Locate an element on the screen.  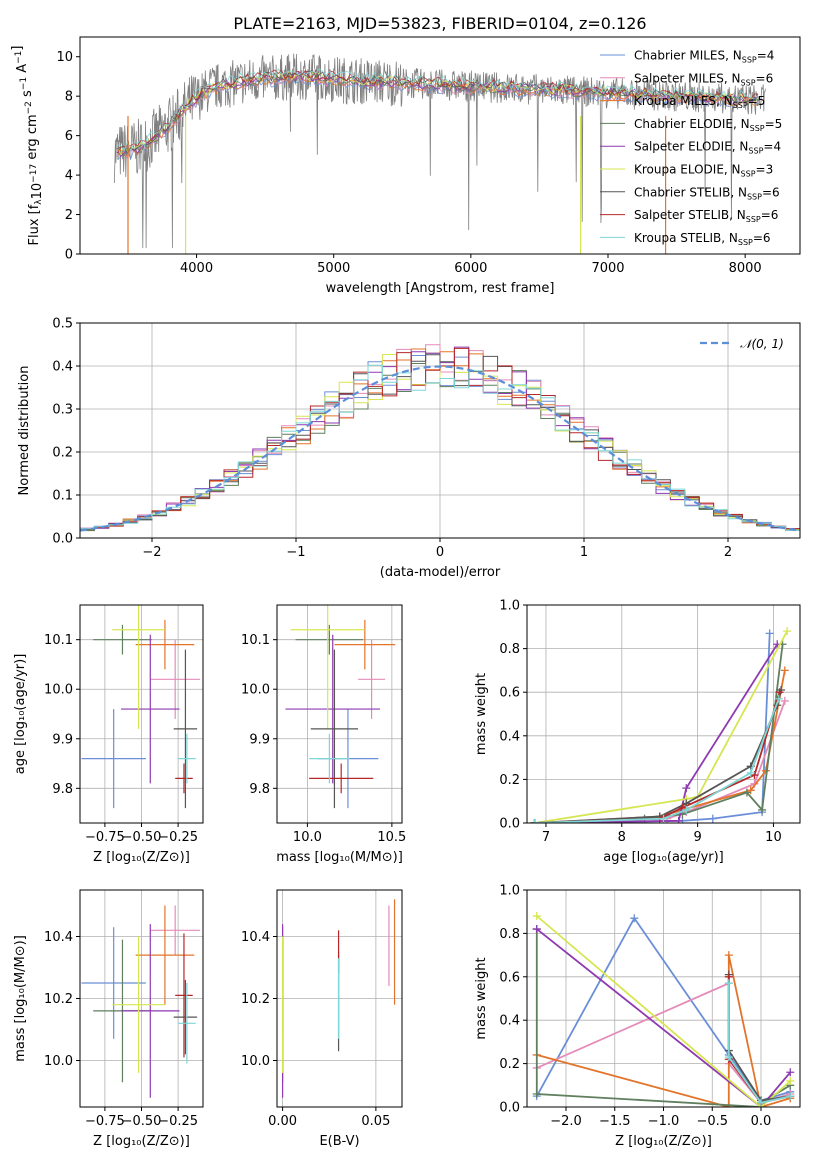
x-tick-label: 8 is located at coordinates (622, 837).